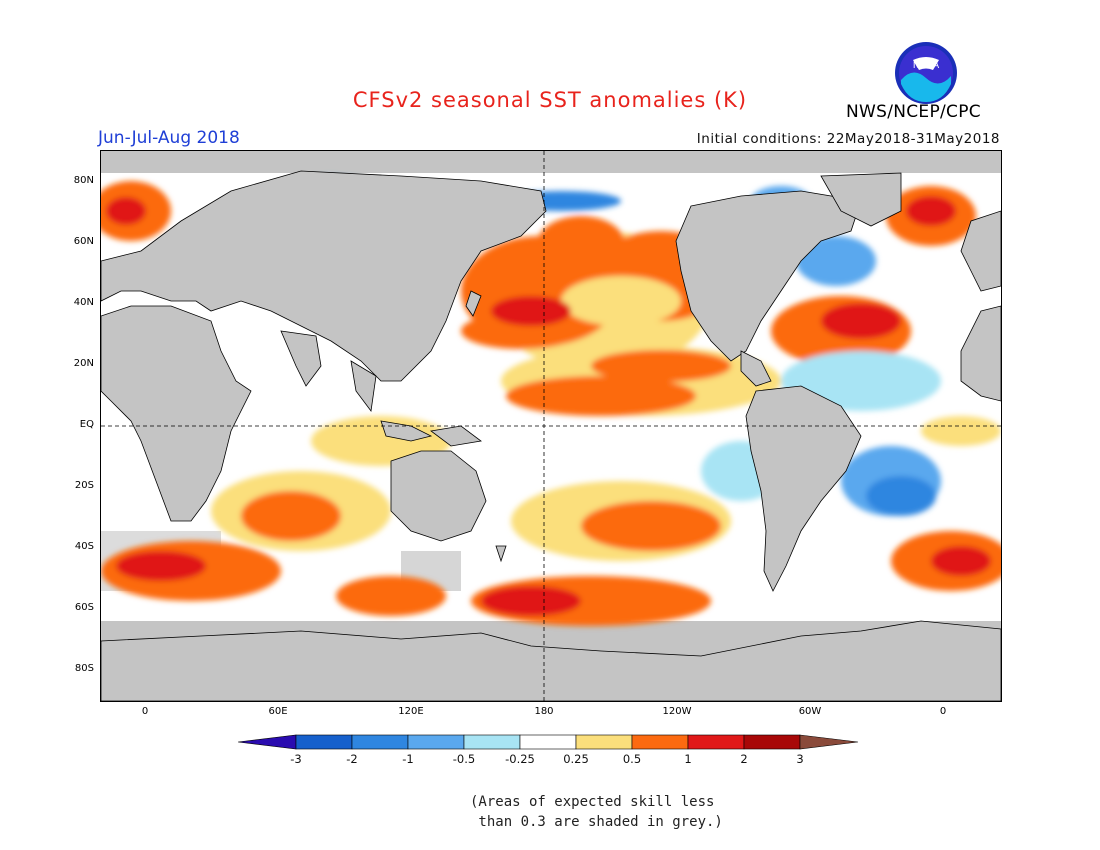  Describe the element at coordinates (83, 180) in the screenshot. I see `lat-label: 80N` at that location.